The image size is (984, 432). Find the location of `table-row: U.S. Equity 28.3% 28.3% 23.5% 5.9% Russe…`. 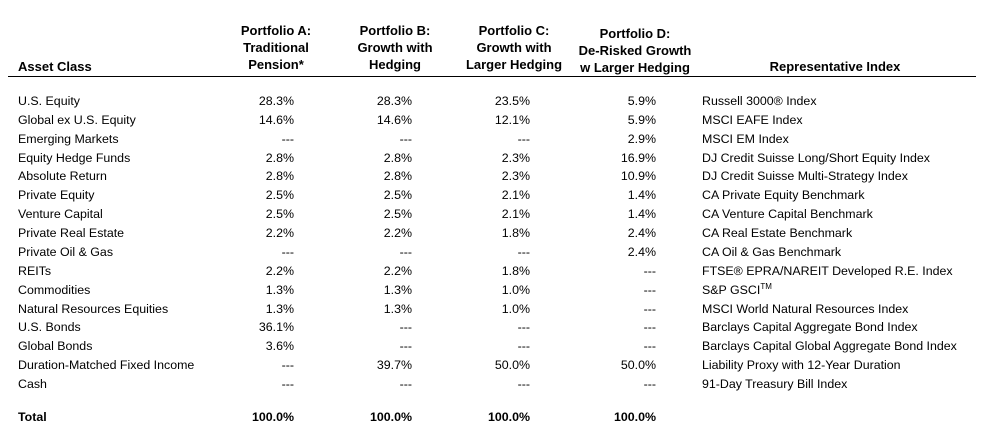

table-row: U.S. Equity 28.3% 28.3% 23.5% 5.9% Russe… is located at coordinates (492, 101).